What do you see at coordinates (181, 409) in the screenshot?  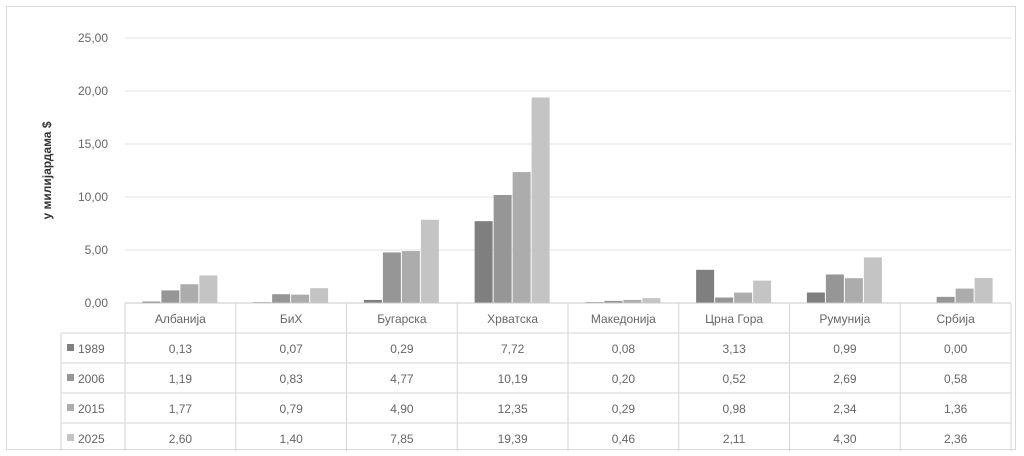 I see `data-table-value: 1,77` at bounding box center [181, 409].